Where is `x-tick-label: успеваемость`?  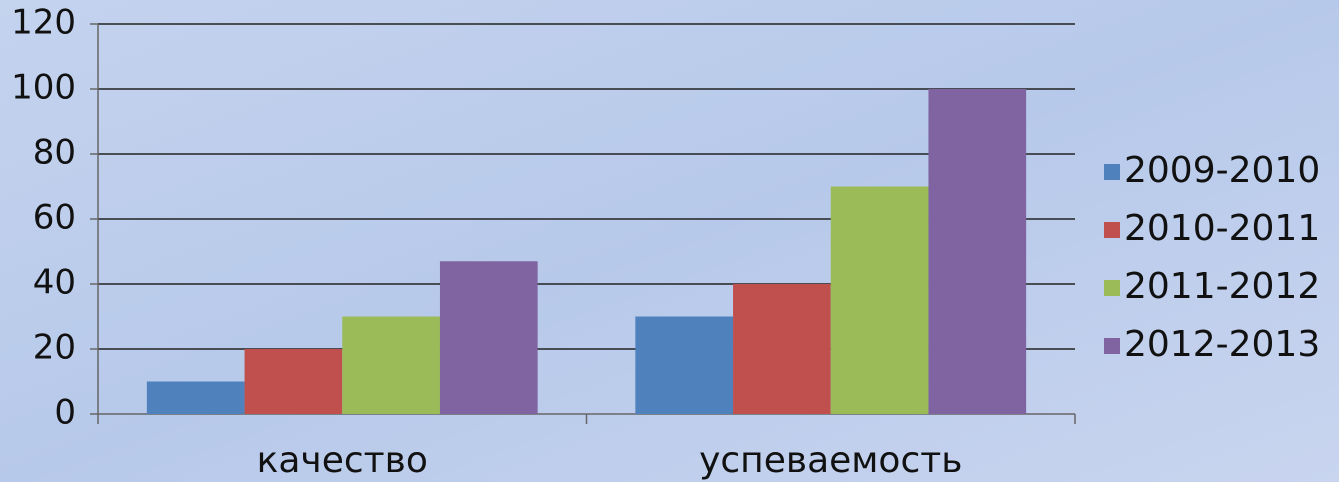
x-tick-label: успеваемость is located at coordinates (830, 460).